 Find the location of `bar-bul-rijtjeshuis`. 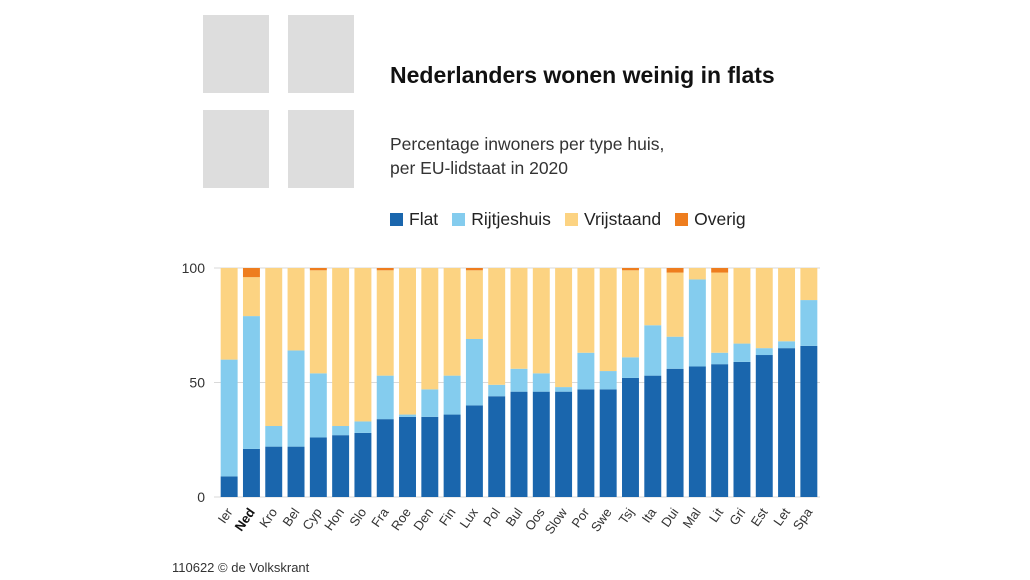

bar-bul-rijtjeshuis is located at coordinates (519, 380).